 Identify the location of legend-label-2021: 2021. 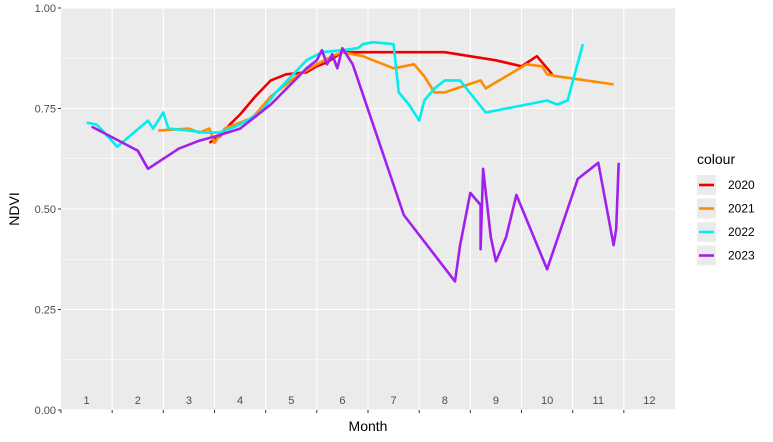
(741, 209).